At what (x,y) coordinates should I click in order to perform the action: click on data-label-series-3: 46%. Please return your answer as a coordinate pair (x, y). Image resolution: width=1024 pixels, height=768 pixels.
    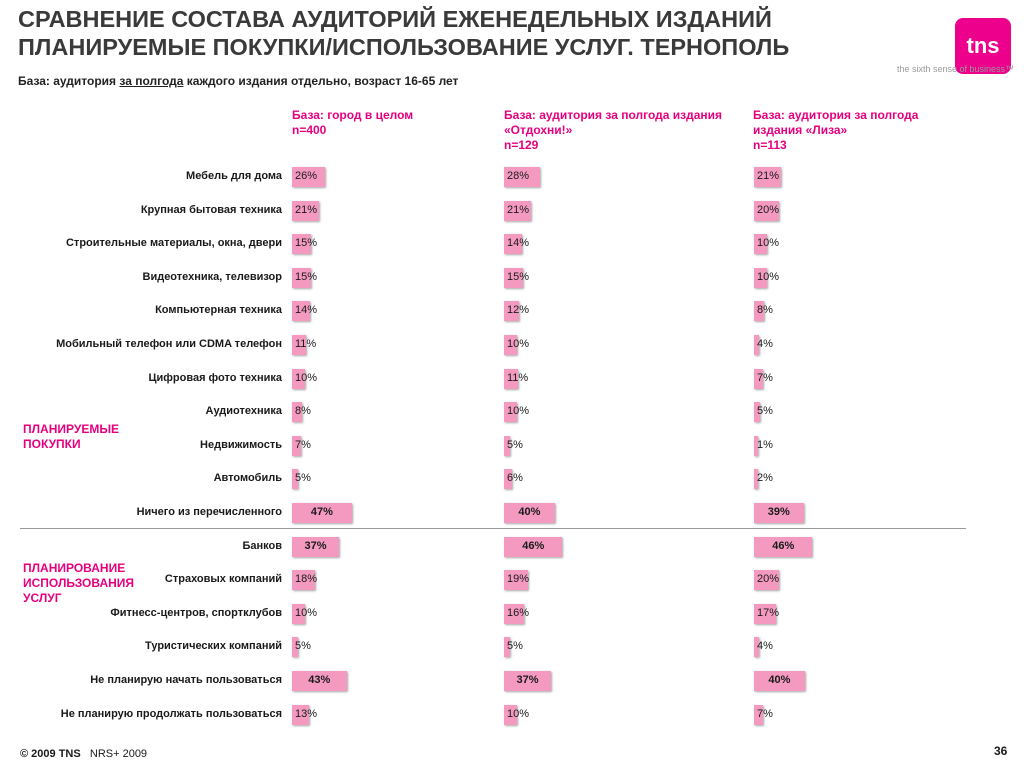
    Looking at the image, I should click on (783, 545).